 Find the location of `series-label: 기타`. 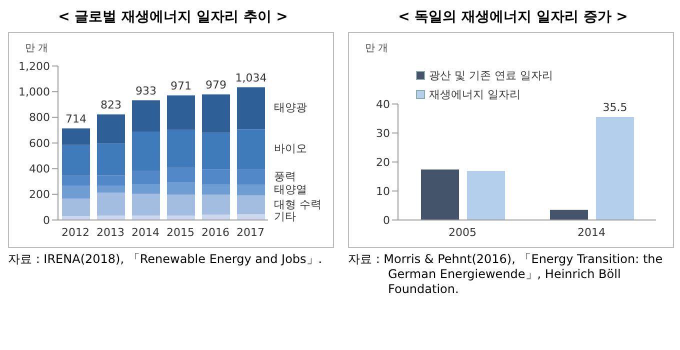

series-label: 기타 is located at coordinates (285, 217).